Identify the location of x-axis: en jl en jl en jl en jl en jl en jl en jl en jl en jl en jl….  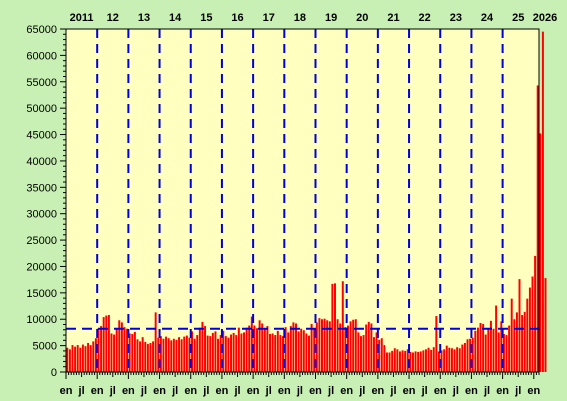
(300, 384).